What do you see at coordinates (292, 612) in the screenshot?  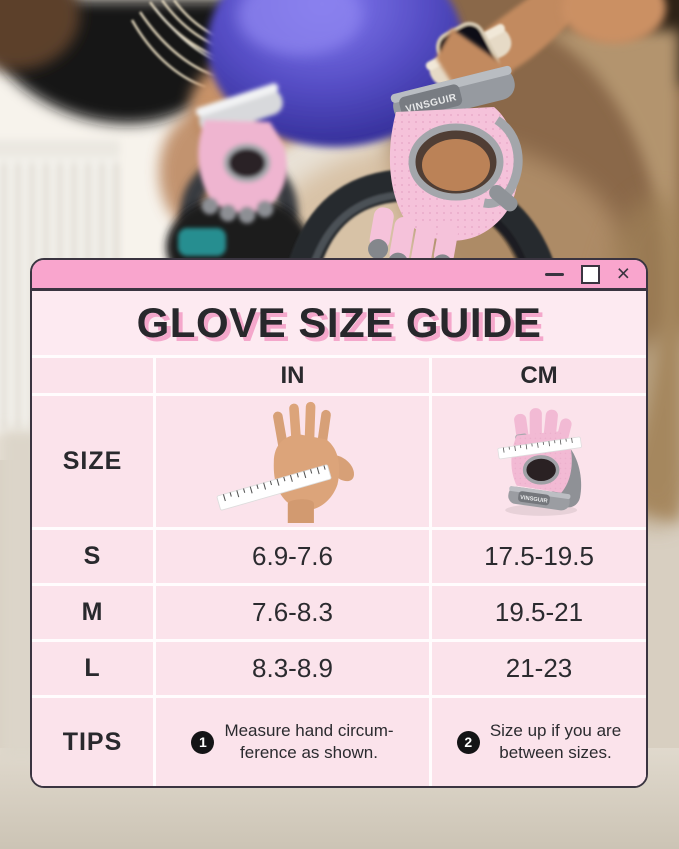 I see `row-m-in: 7.6-8.3` at bounding box center [292, 612].